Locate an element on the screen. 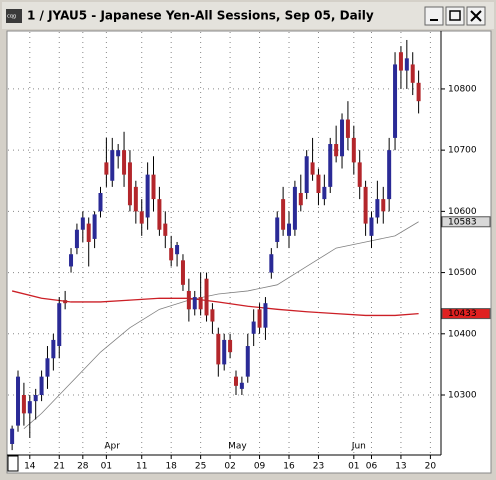 This screenshot has width=496, height=480. month-label: Jun is located at coordinates (358, 447).